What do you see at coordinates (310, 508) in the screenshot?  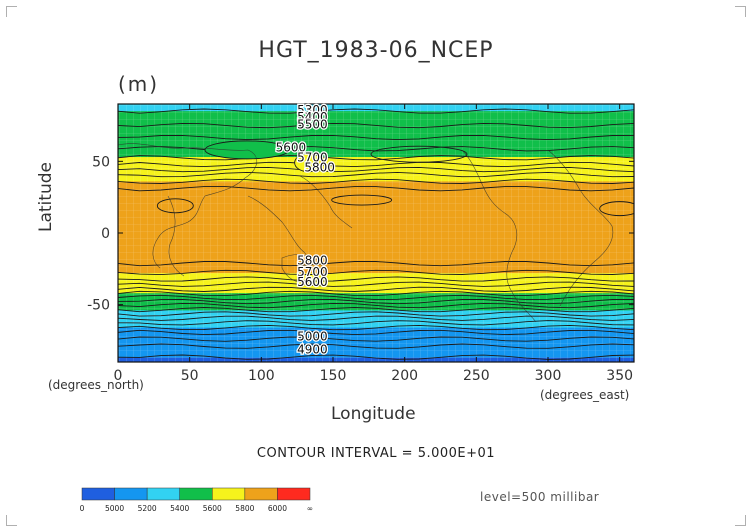 I see `colorbar-label: ∞` at bounding box center [310, 508].